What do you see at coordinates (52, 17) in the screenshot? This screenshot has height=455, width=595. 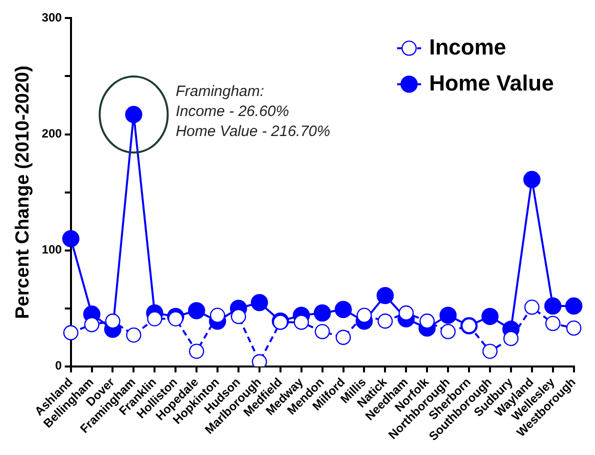 I see `y-tick-label: 300` at bounding box center [52, 17].